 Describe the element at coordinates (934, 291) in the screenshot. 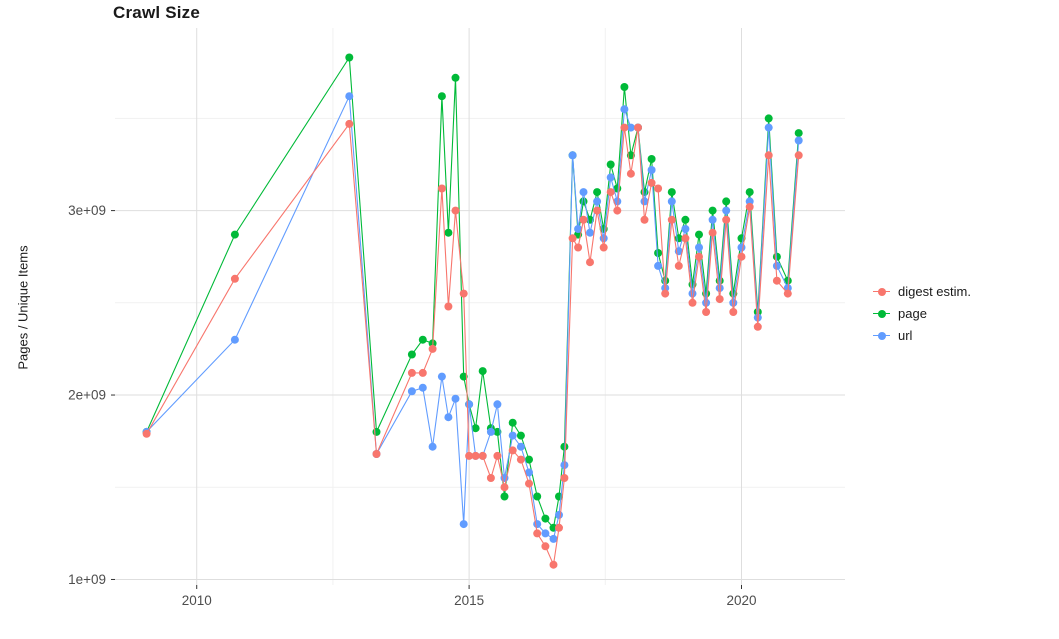

I see `legend-label: digest estim.` at that location.